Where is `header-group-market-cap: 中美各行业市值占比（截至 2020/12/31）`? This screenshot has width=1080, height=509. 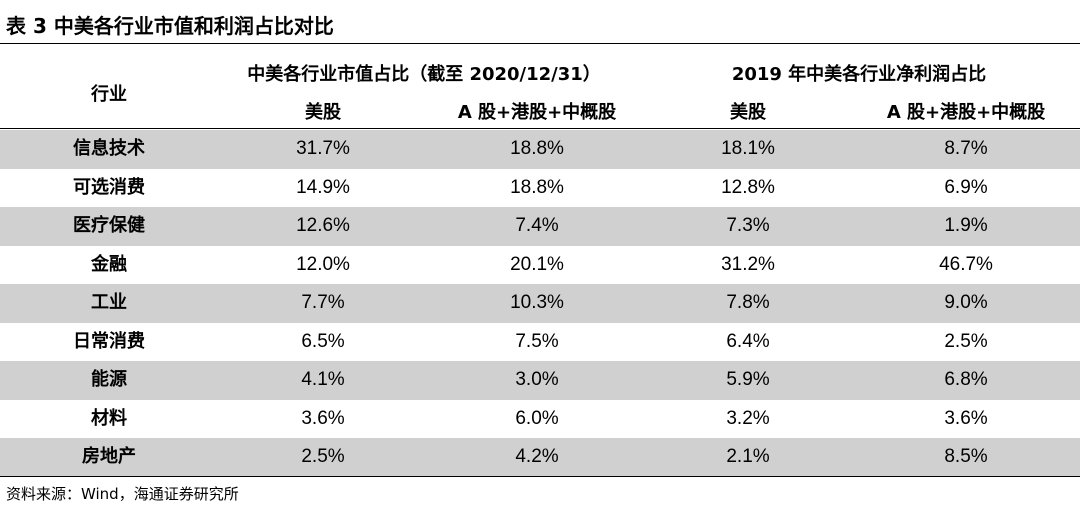 header-group-market-cap: 中美各行业市值占比（截至 2020/12/31） is located at coordinates (424, 74).